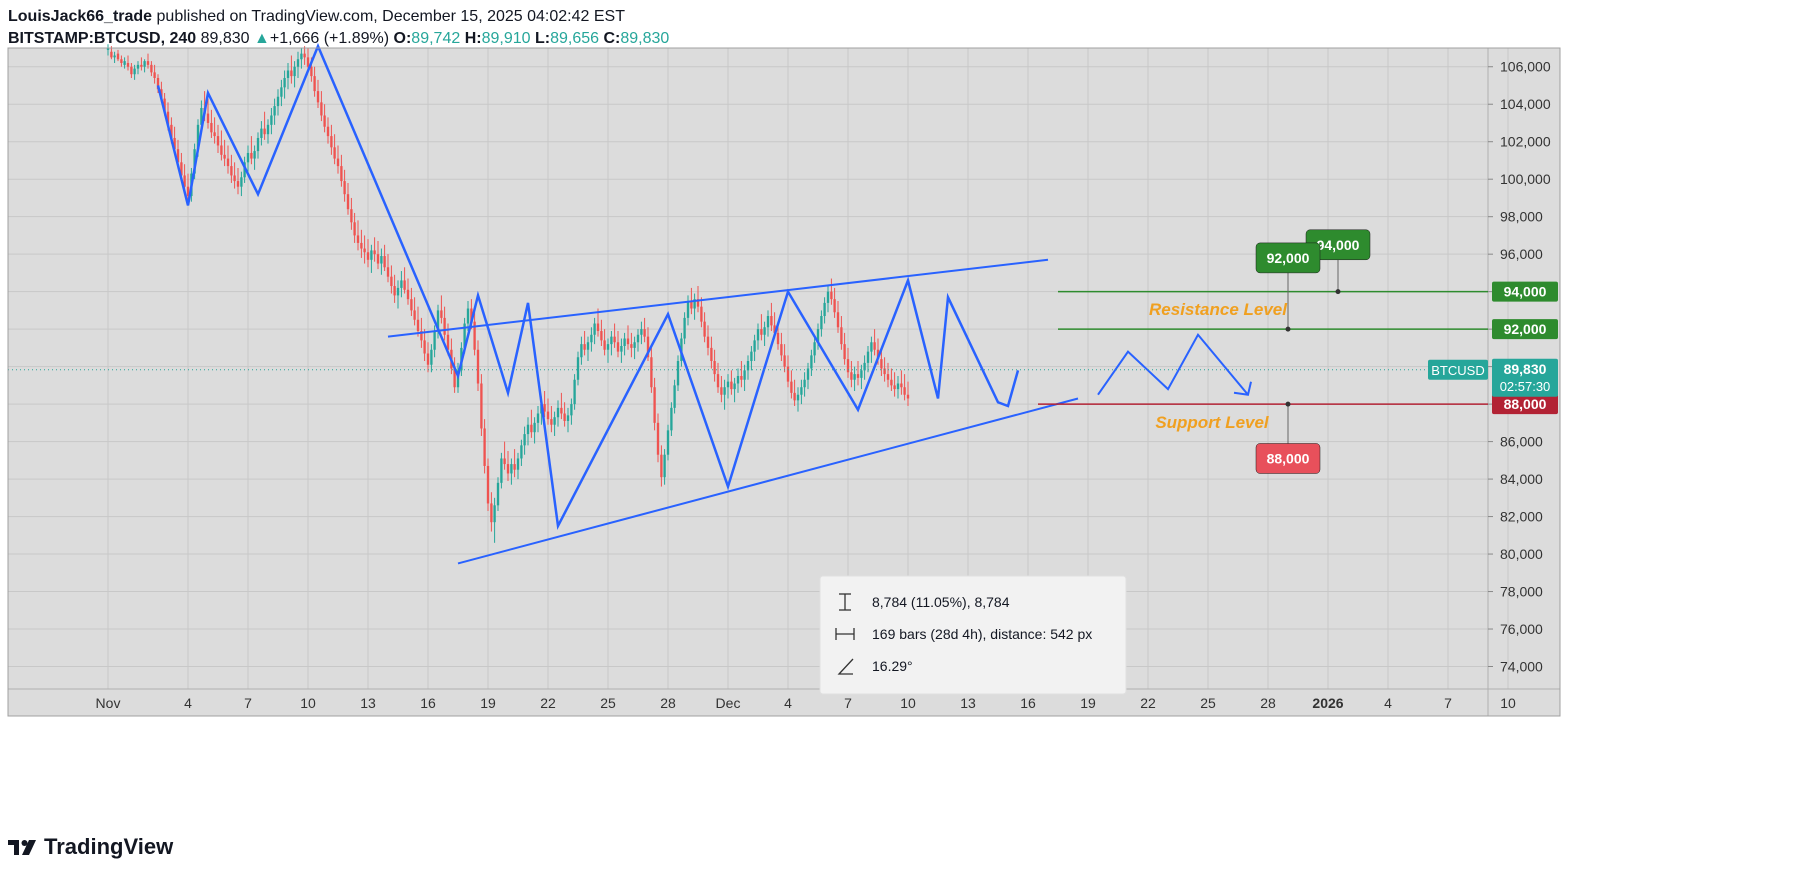  What do you see at coordinates (90, 847) in the screenshot?
I see `tradingview-logo: TradingView` at bounding box center [90, 847].